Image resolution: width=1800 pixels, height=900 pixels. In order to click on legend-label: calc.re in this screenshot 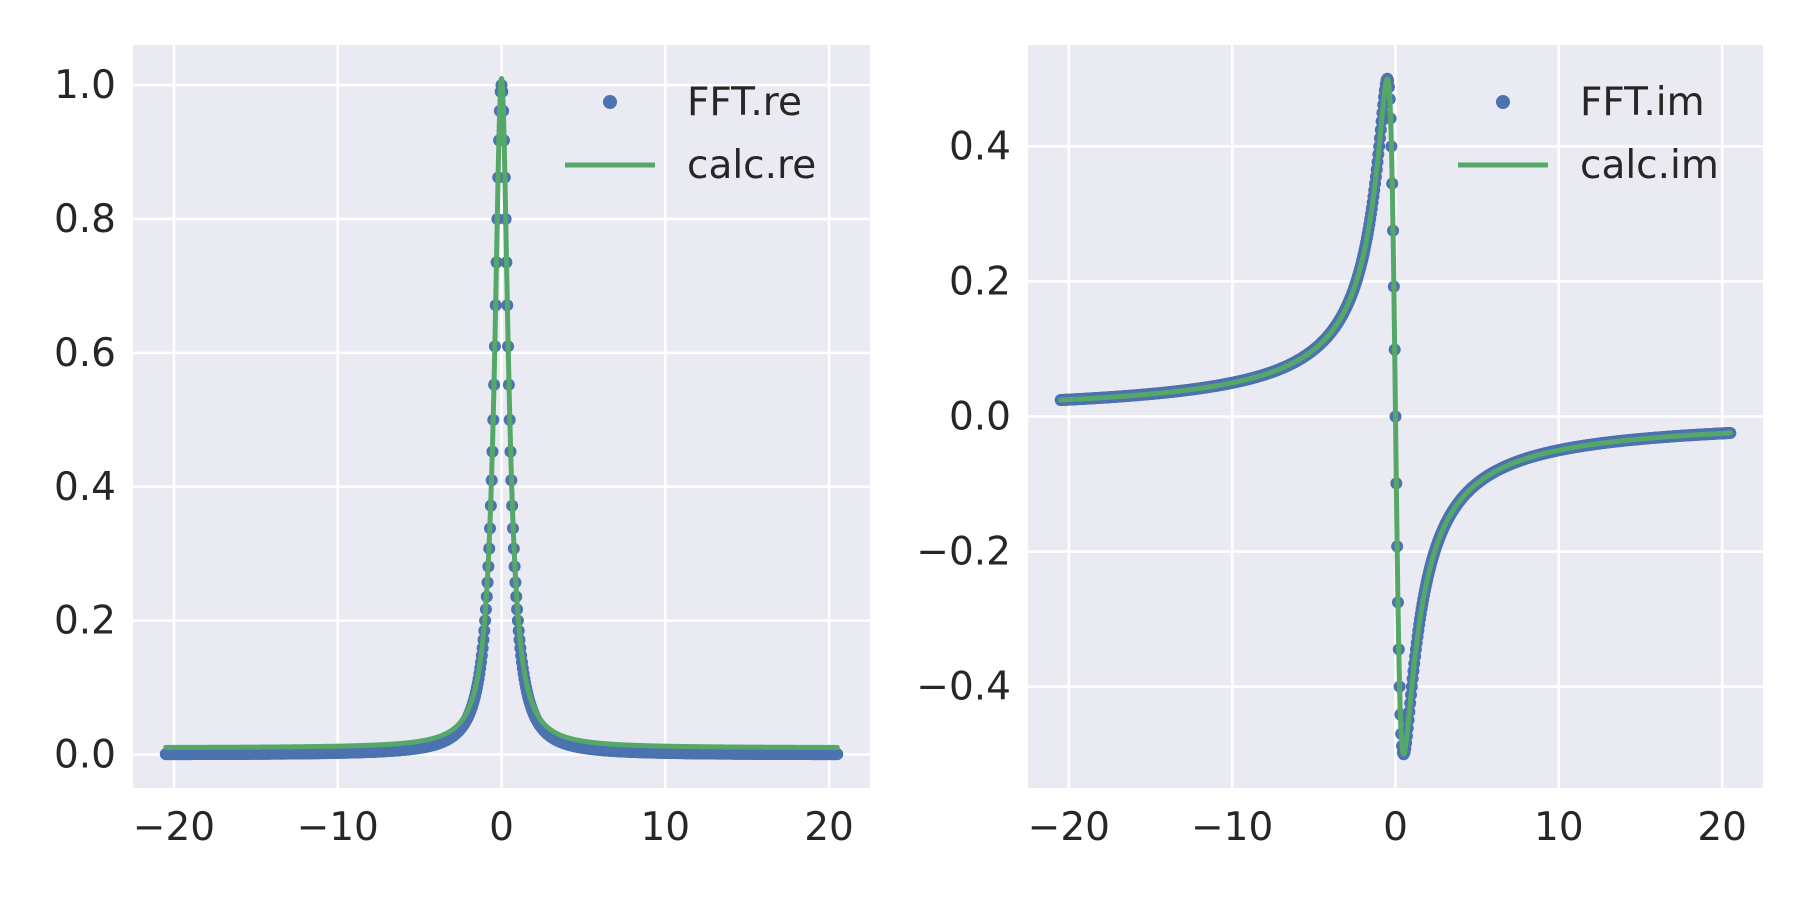, I will do `click(751, 165)`.